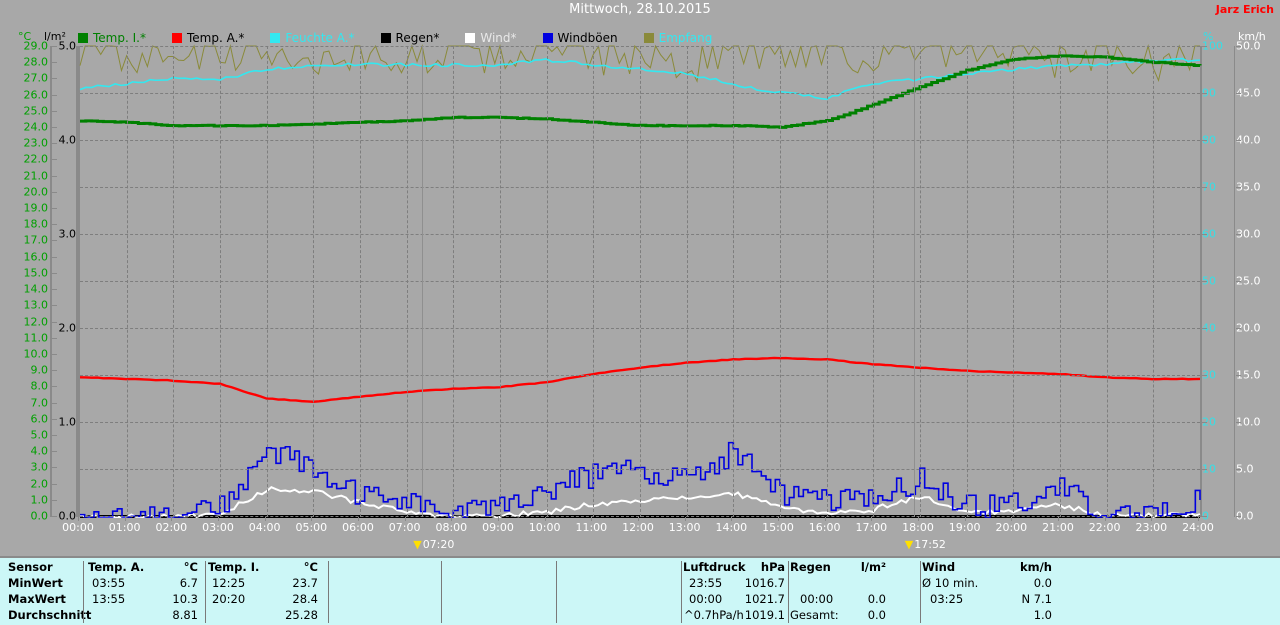 This screenshot has height=625, width=1280. What do you see at coordinates (640, 9) in the screenshot?
I see `page-title: Mittwoch, 28.10.2015` at bounding box center [640, 9].